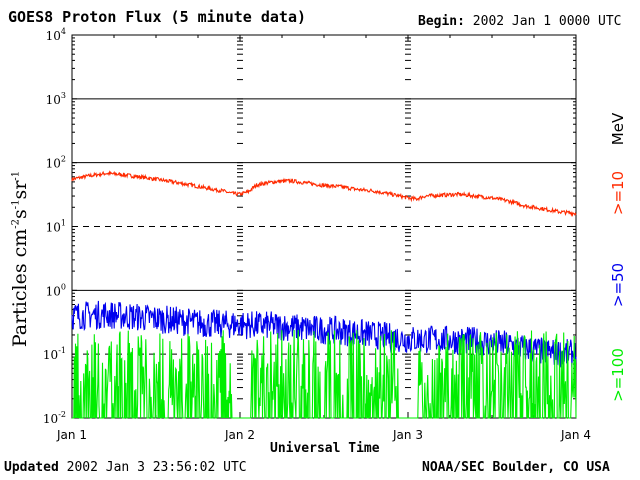 This screenshot has height=480, width=640. I want to click on legend-series-ge10: >=10, so click(618, 193).